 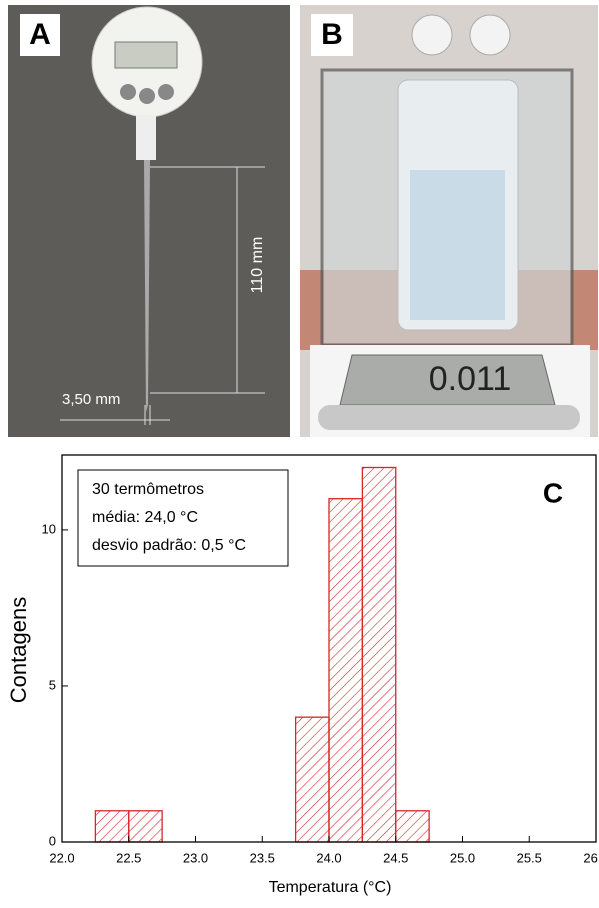 I want to click on y-tick-label: 10, so click(x=49, y=528).